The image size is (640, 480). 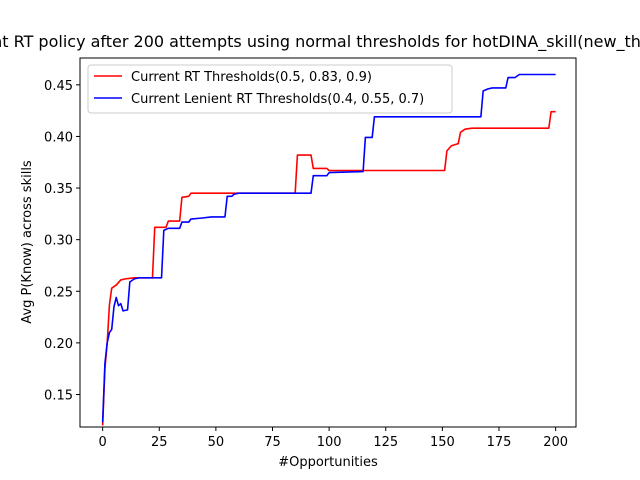 What do you see at coordinates (251, 77) in the screenshot?
I see `legend-label-1: Current RT Thresholds(0.5, 0.83, 0.9)` at bounding box center [251, 77].